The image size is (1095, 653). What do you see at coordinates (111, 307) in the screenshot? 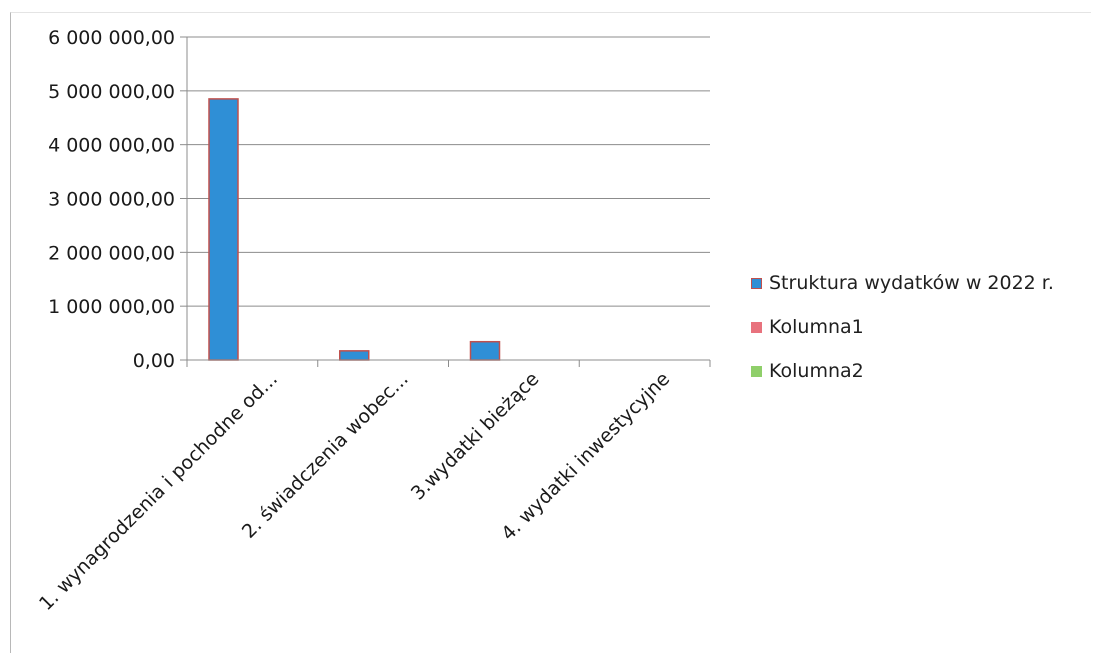
I see `y-tick-label: 1 000 000,00` at bounding box center [111, 307].